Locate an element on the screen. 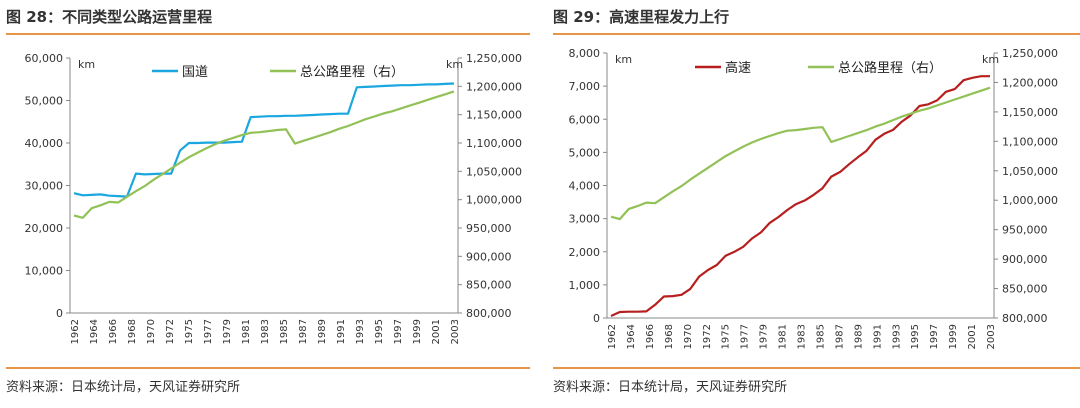 The height and width of the screenshot is (408, 1080). chart-title: 图 29：高速里程发力上行 is located at coordinates (641, 17).